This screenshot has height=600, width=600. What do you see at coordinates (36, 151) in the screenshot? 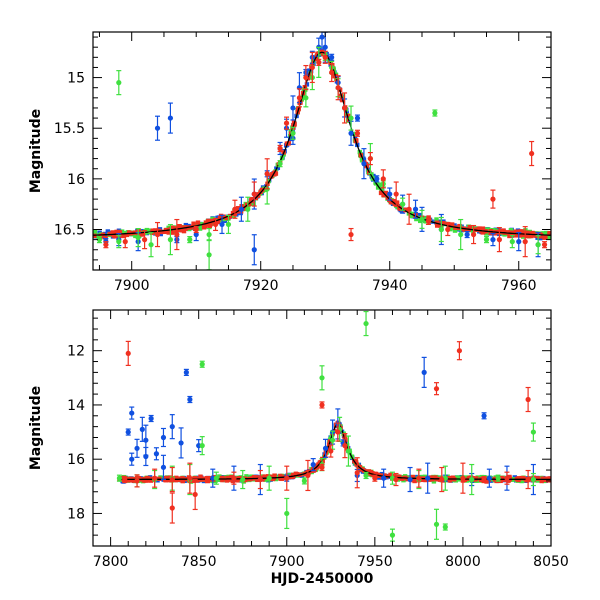
I see `top-y-axis-label: Magnitude` at bounding box center [36, 151].